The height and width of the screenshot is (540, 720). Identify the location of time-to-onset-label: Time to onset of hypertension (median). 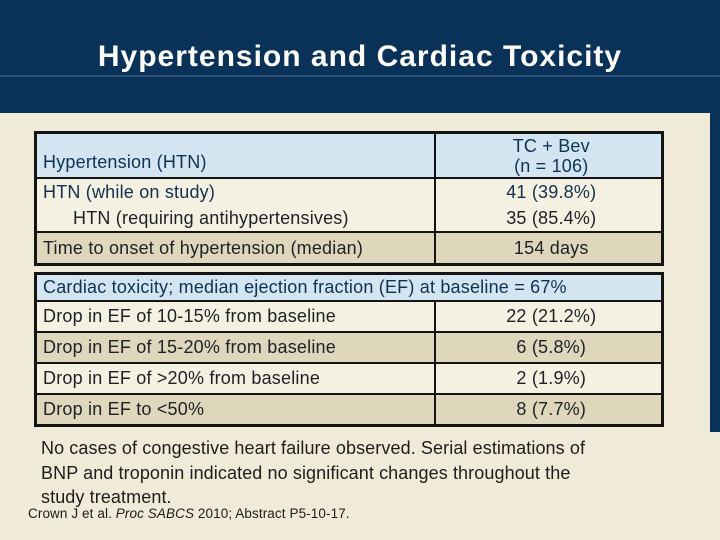
(235, 248).